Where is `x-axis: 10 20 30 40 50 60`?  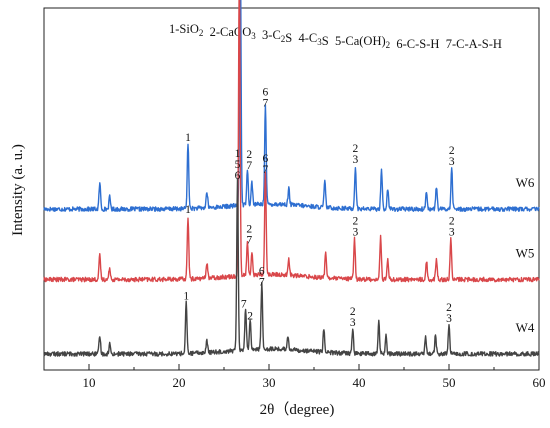
x-axis: 10 20 30 40 50 60 is located at coordinates (294, 377).